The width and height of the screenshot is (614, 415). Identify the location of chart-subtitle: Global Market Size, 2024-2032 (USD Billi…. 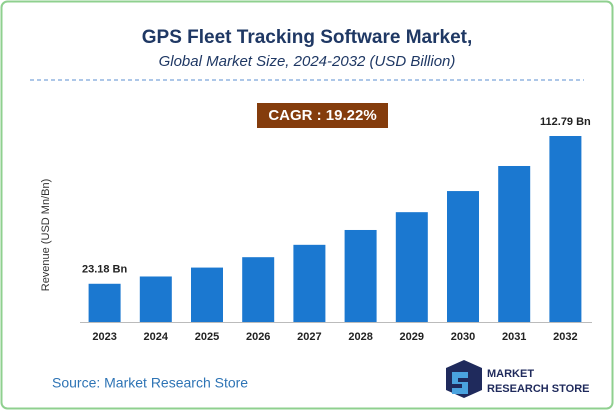
(307, 61).